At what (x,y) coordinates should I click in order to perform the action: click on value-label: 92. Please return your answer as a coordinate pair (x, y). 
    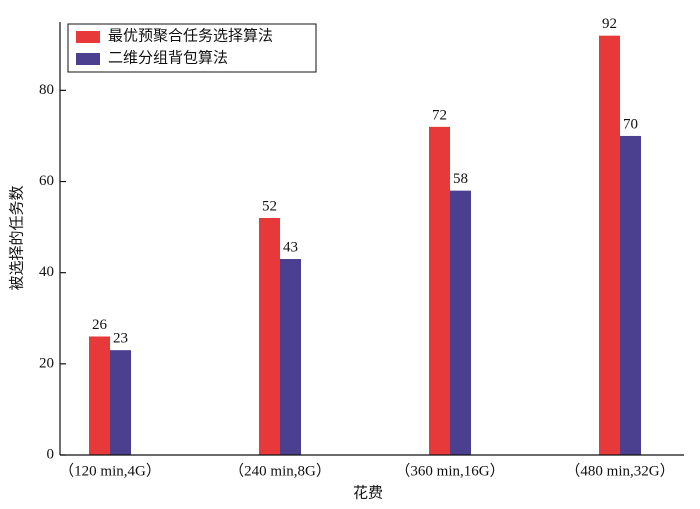
    Looking at the image, I should click on (609, 24).